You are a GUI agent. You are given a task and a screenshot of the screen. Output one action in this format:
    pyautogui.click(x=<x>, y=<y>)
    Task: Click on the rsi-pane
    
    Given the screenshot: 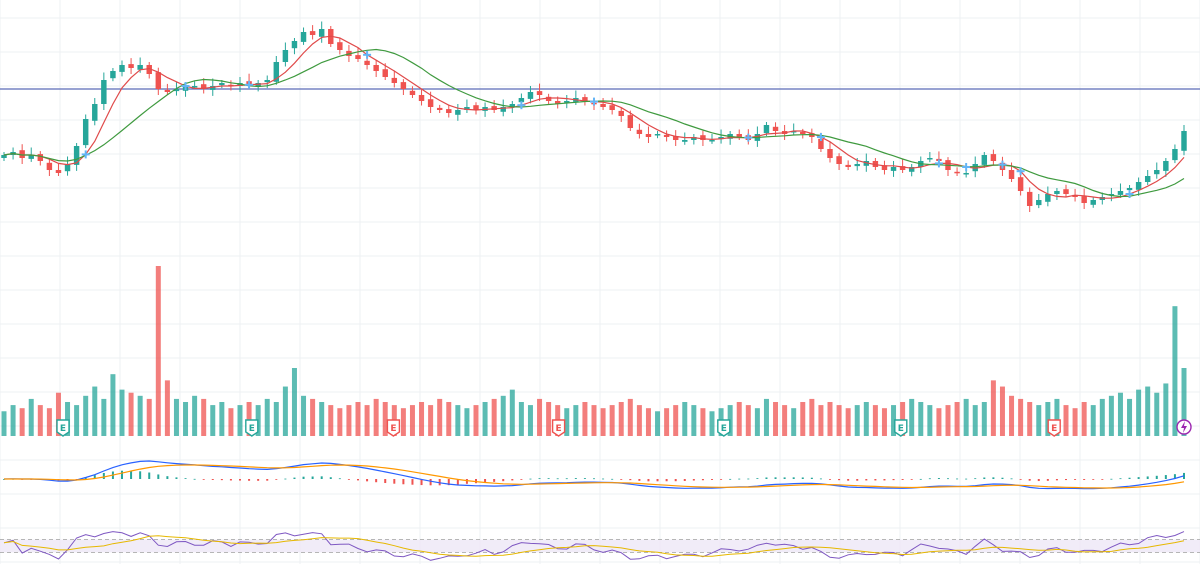 What is the action you would take?
    pyautogui.click(x=600, y=546)
    